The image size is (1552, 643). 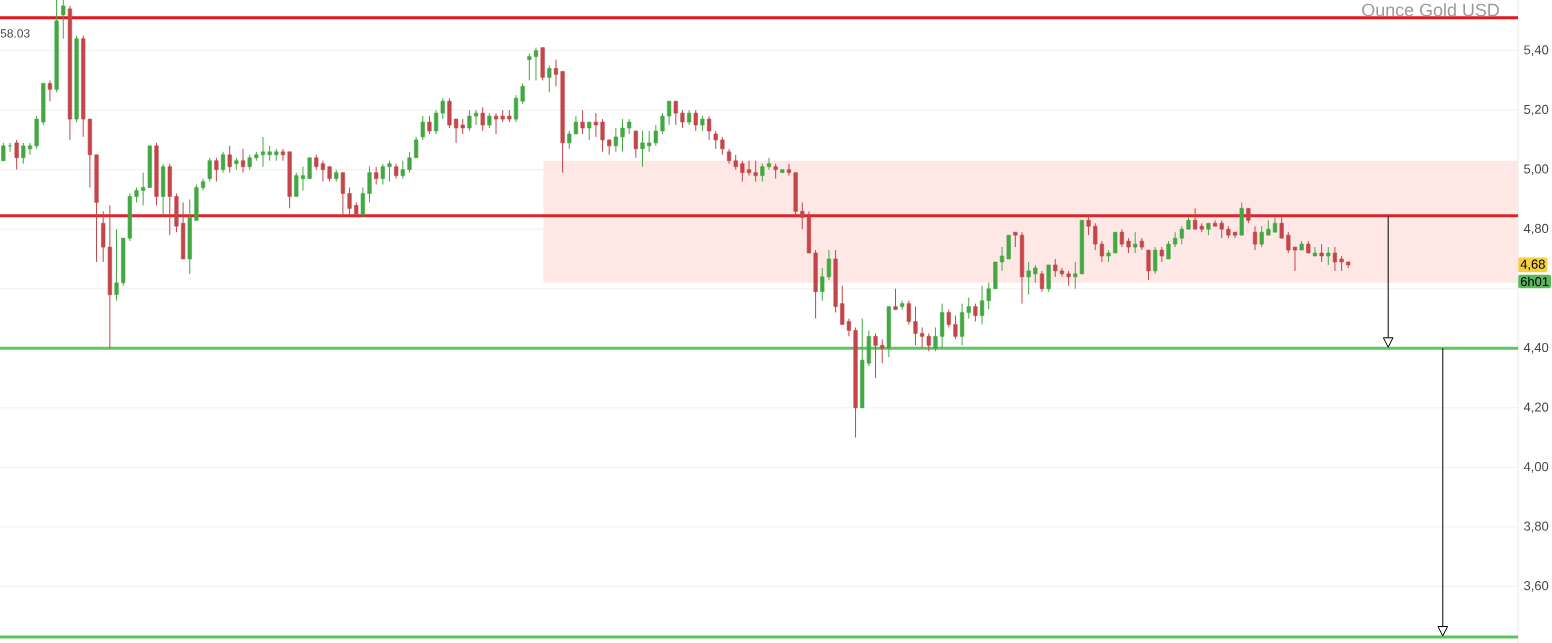 What do you see at coordinates (1532, 265) in the screenshot?
I see `annotation: 4,68` at bounding box center [1532, 265].